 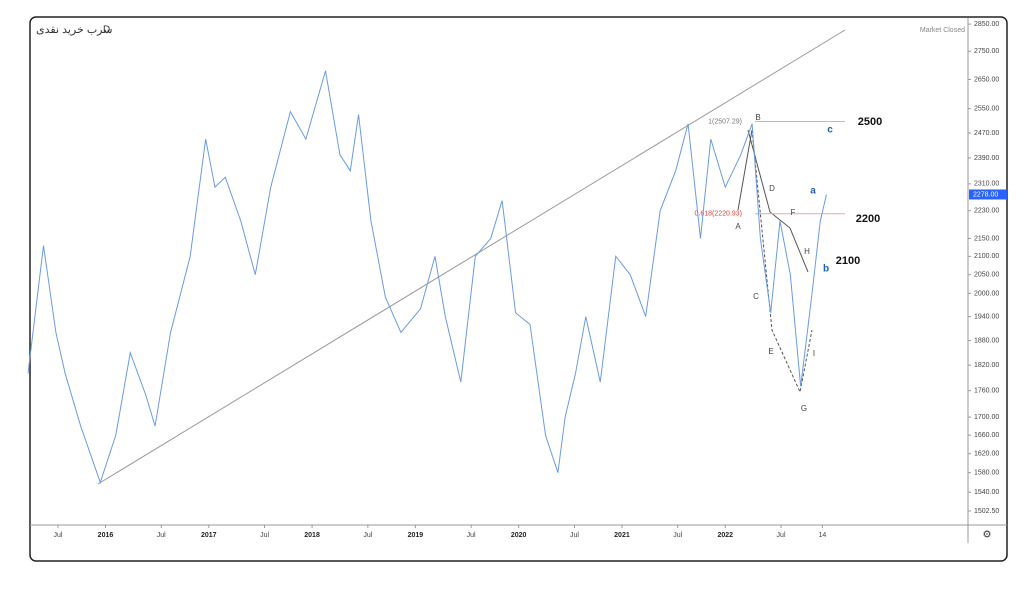 I want to click on annotation: E, so click(x=770, y=351).